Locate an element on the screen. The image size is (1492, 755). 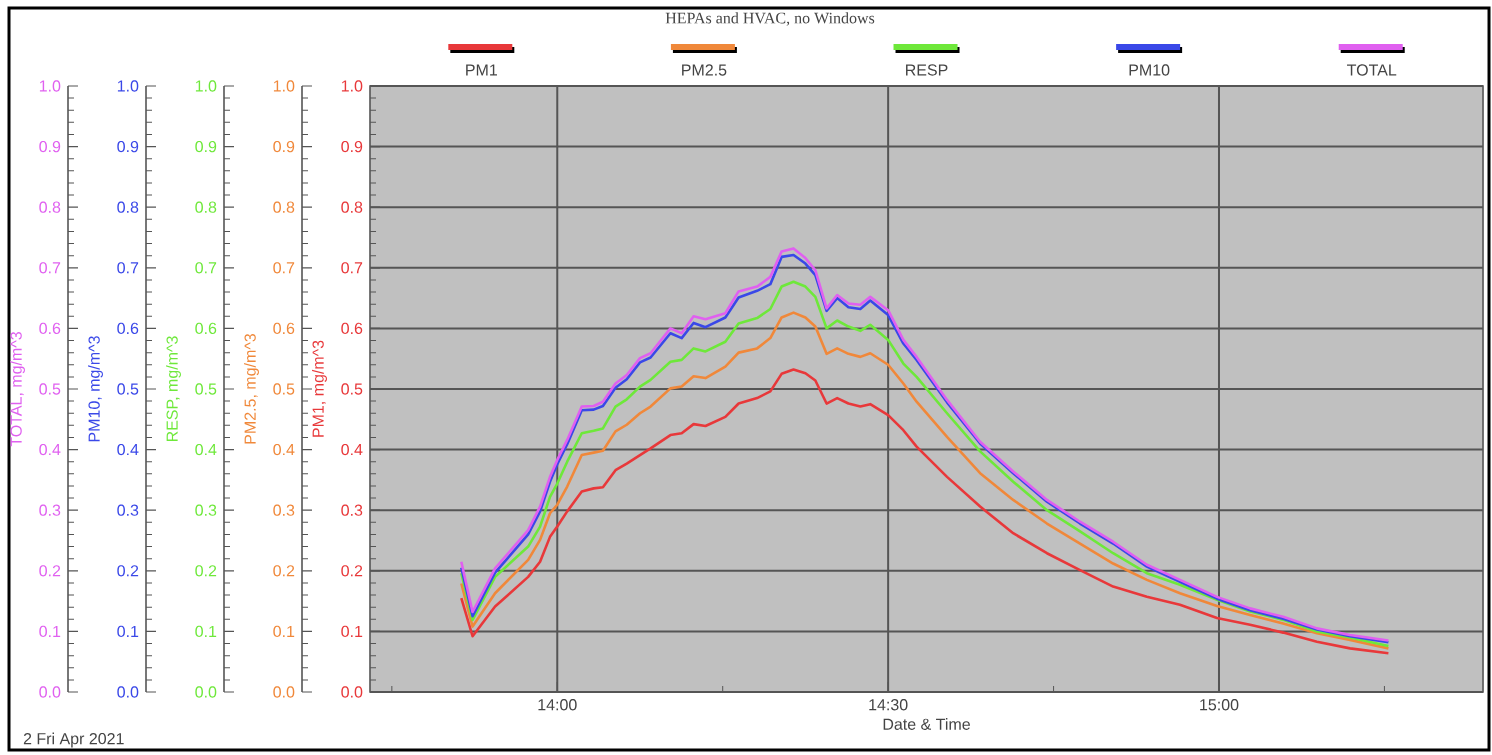
legend-label: RESP is located at coordinates (927, 70).